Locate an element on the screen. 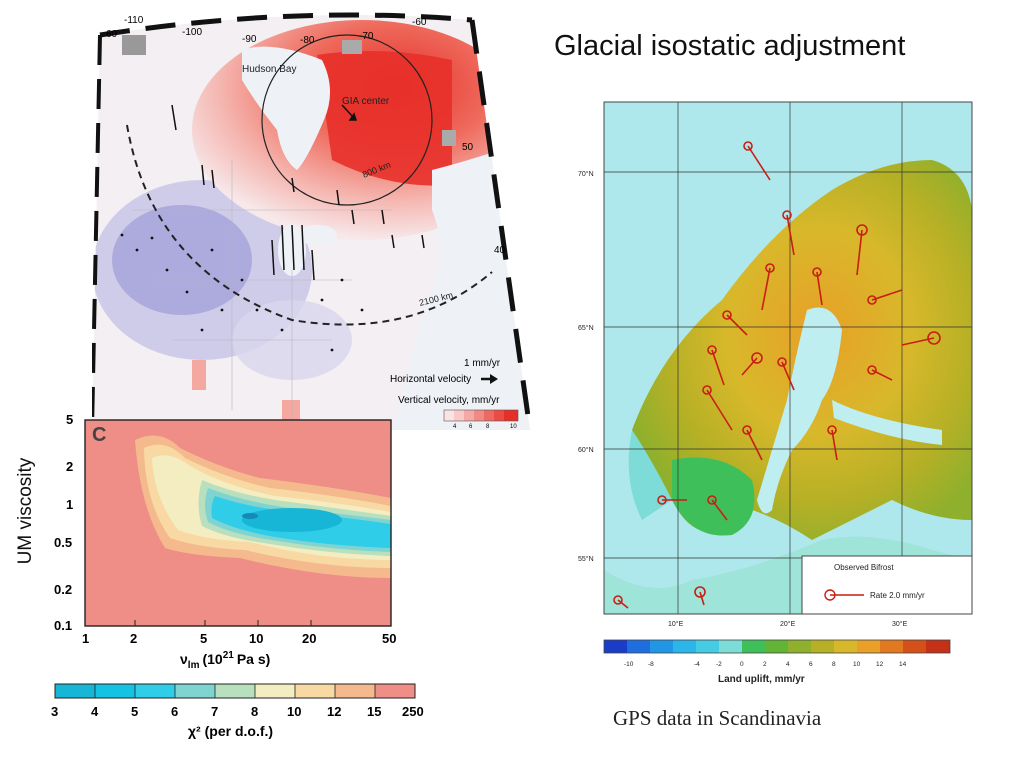 This screenshot has width=1024, height=768. x-tick-5: 5 is located at coordinates (203, 638).